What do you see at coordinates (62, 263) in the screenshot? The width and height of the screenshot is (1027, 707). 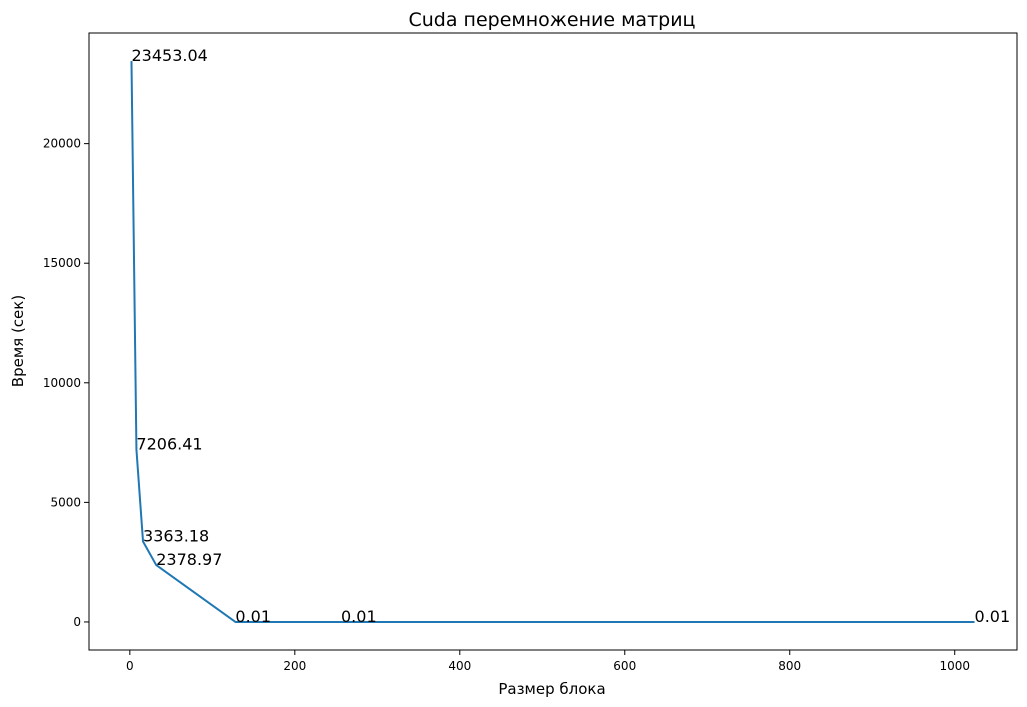 I see `y-tick-label: 15000` at bounding box center [62, 263].